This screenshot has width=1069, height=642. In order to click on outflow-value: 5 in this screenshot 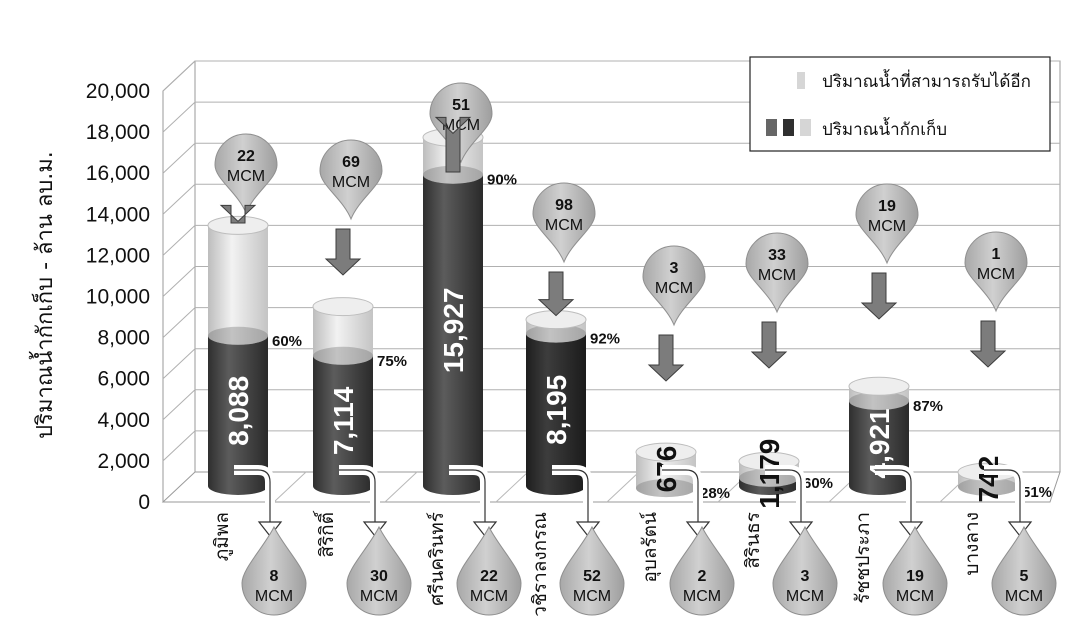, I will do `click(1024, 576)`.